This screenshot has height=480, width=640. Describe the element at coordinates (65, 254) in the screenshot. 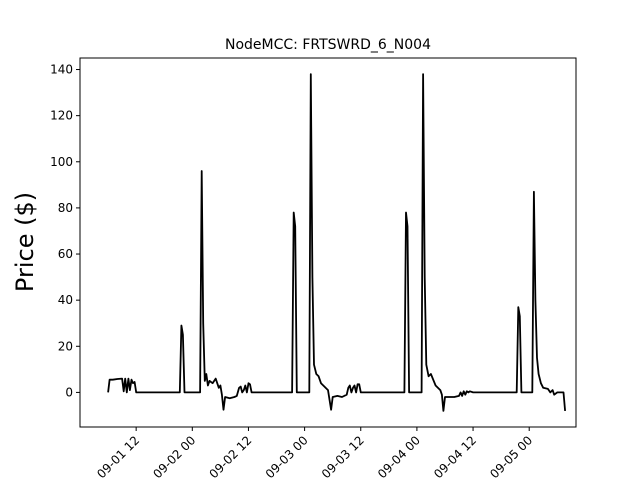

I see `y-tick-label: 60` at that location.